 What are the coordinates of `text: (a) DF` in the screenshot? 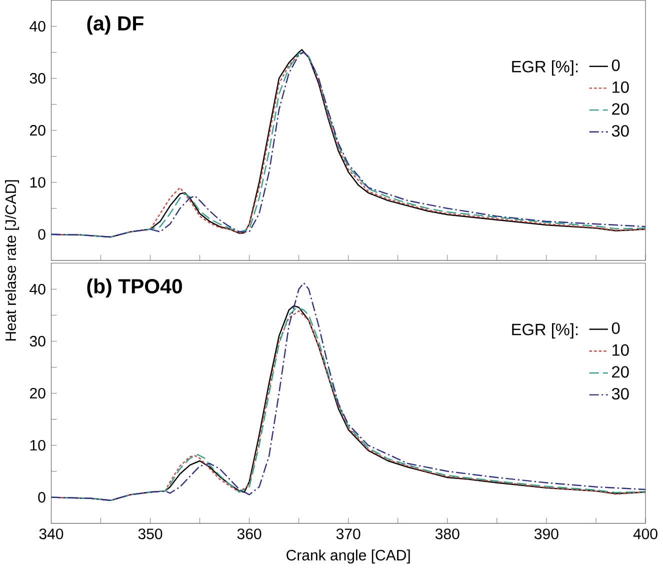 It's located at (115, 24).